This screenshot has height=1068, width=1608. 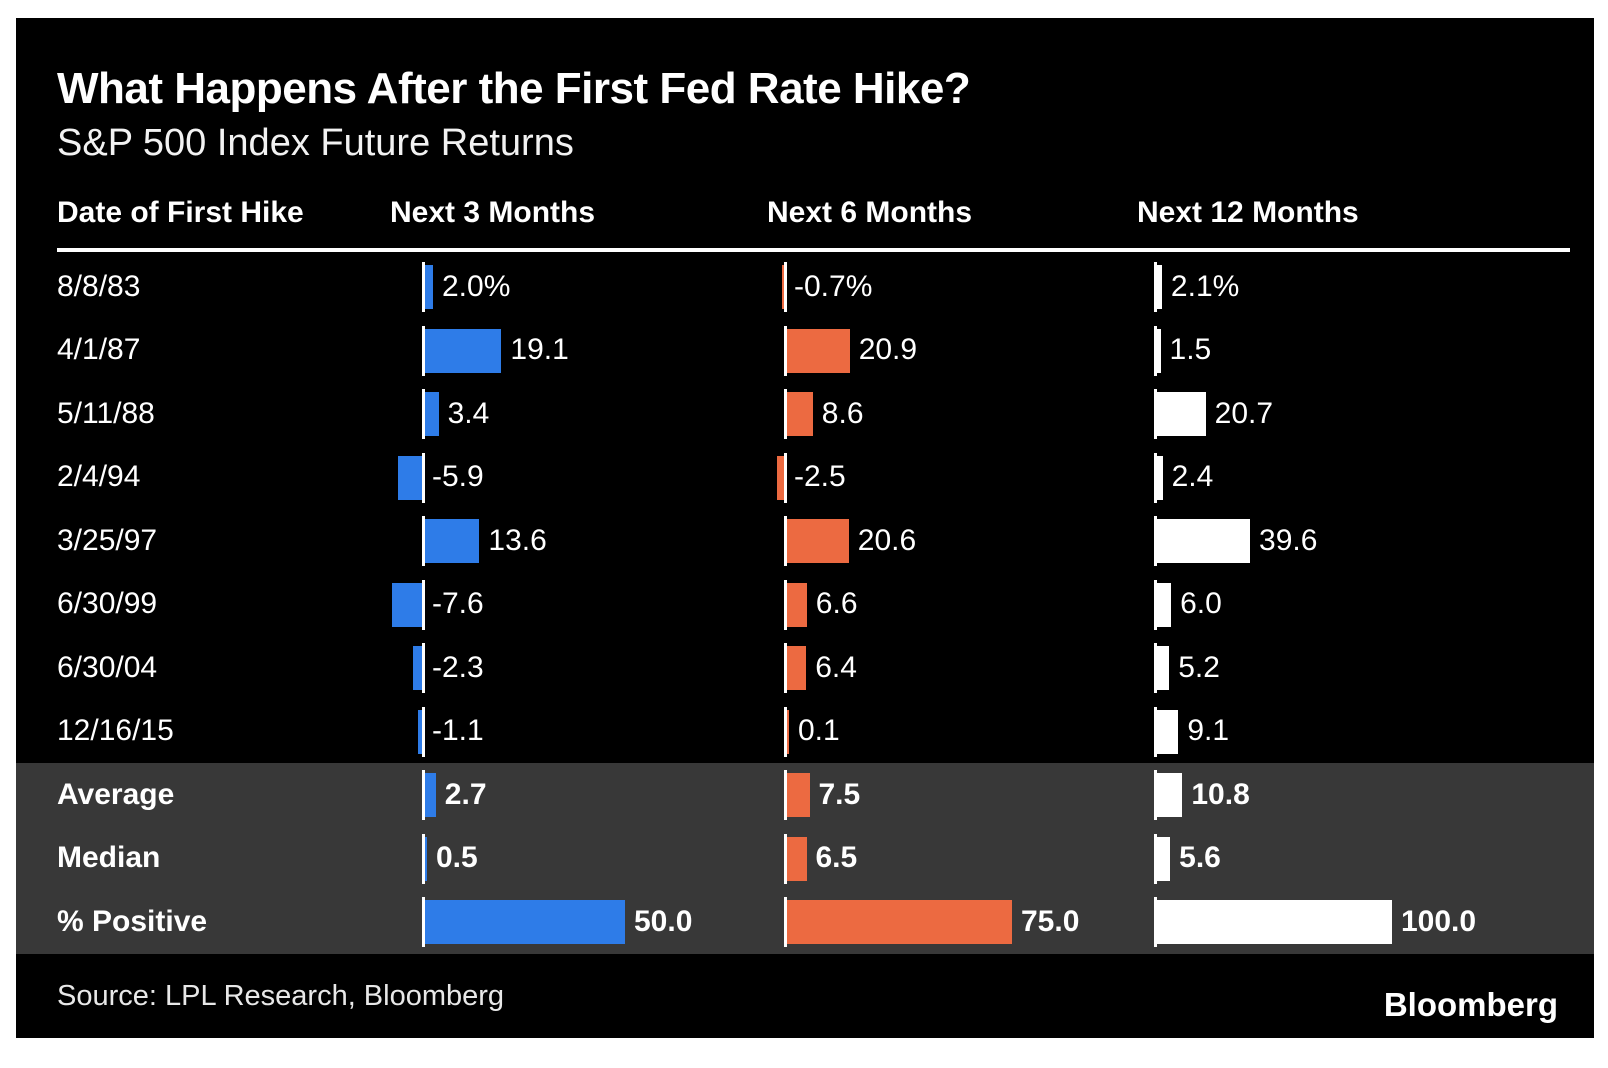 I want to click on column-header-next-6-months: Next 6 Months, so click(x=870, y=212).